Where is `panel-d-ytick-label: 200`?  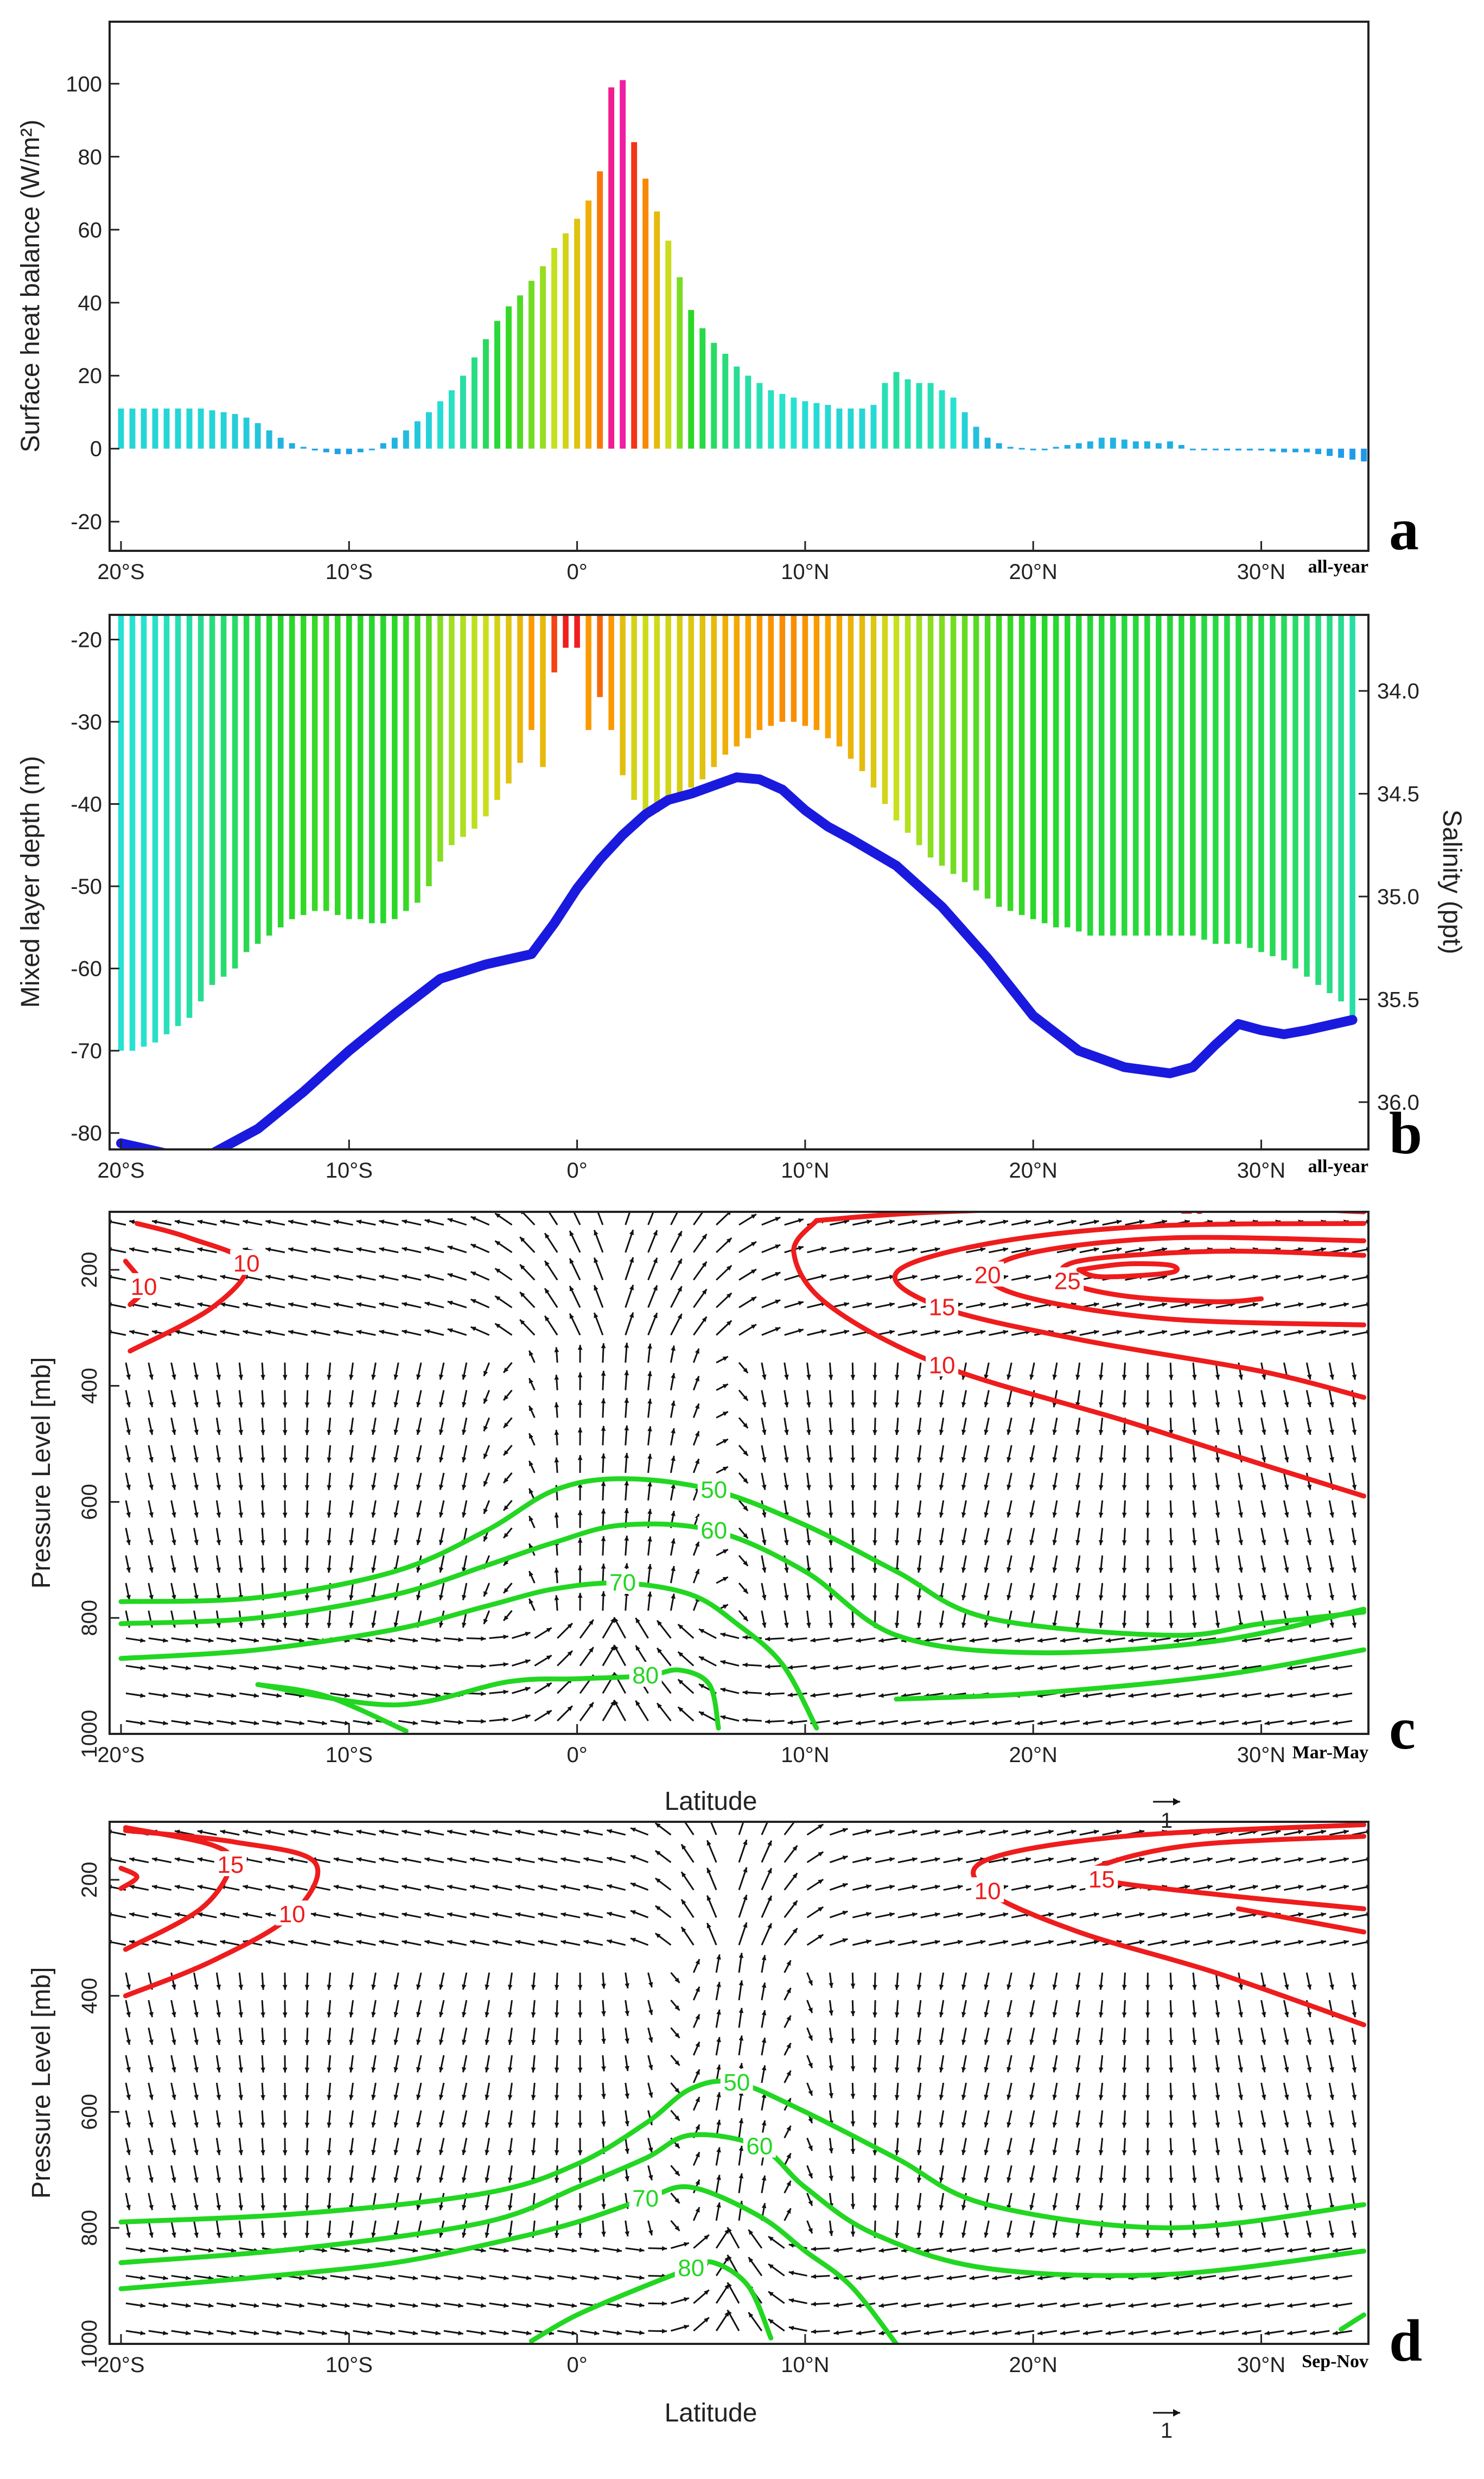 panel-d-ytick-label: 200 is located at coordinates (89, 1880).